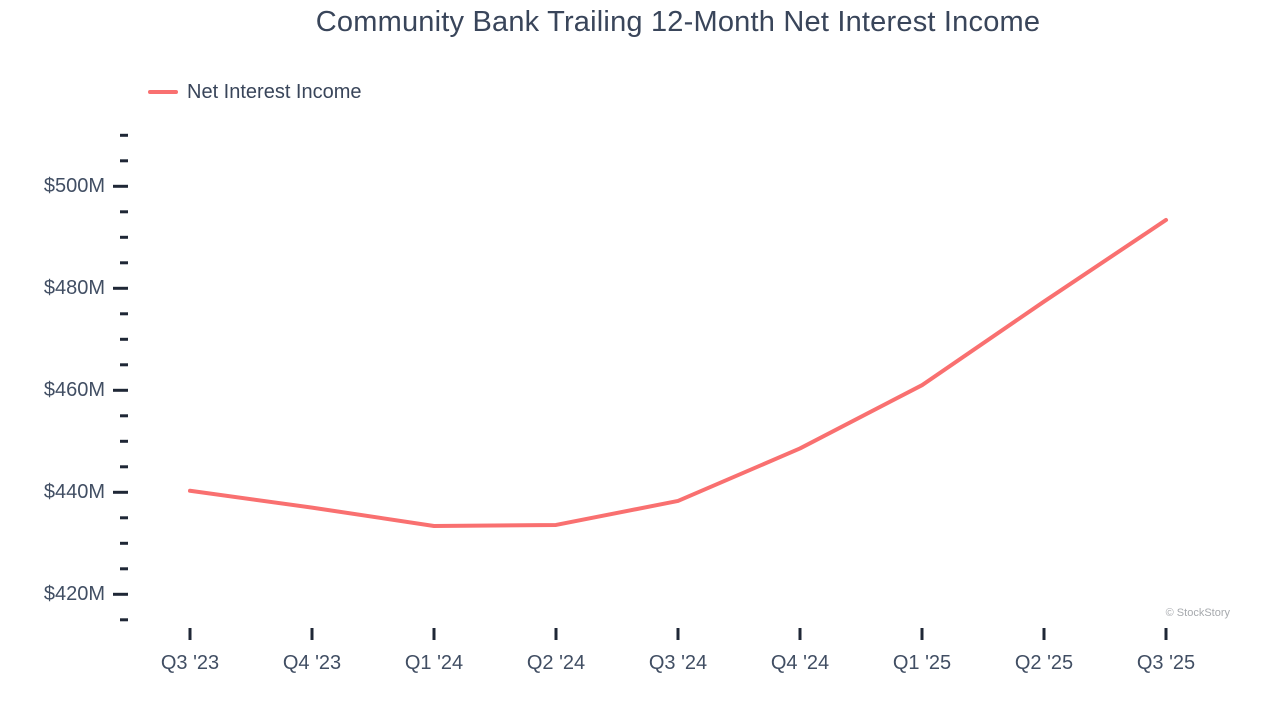  I want to click on watermark: © StockStory, so click(1197, 613).